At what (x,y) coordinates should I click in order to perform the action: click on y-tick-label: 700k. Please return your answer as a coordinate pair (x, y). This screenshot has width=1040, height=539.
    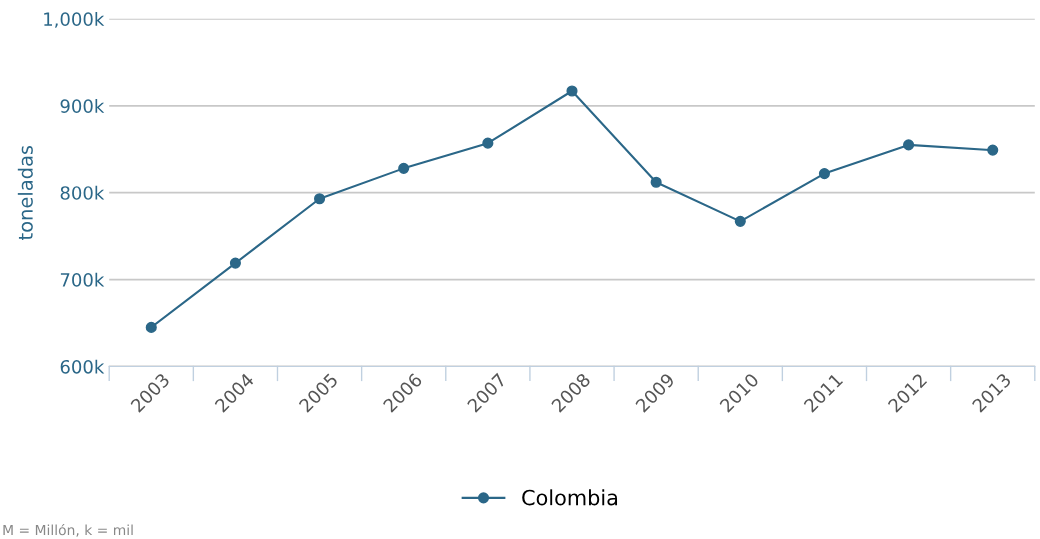
    Looking at the image, I should click on (82, 279).